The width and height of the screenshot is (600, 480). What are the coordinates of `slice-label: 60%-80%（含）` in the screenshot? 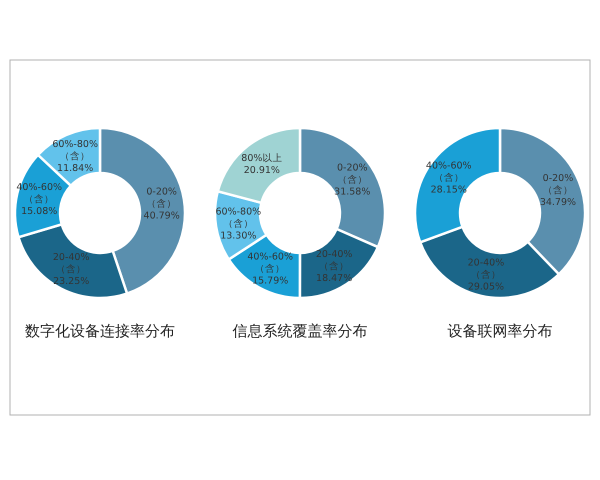 It's located at (75, 150).